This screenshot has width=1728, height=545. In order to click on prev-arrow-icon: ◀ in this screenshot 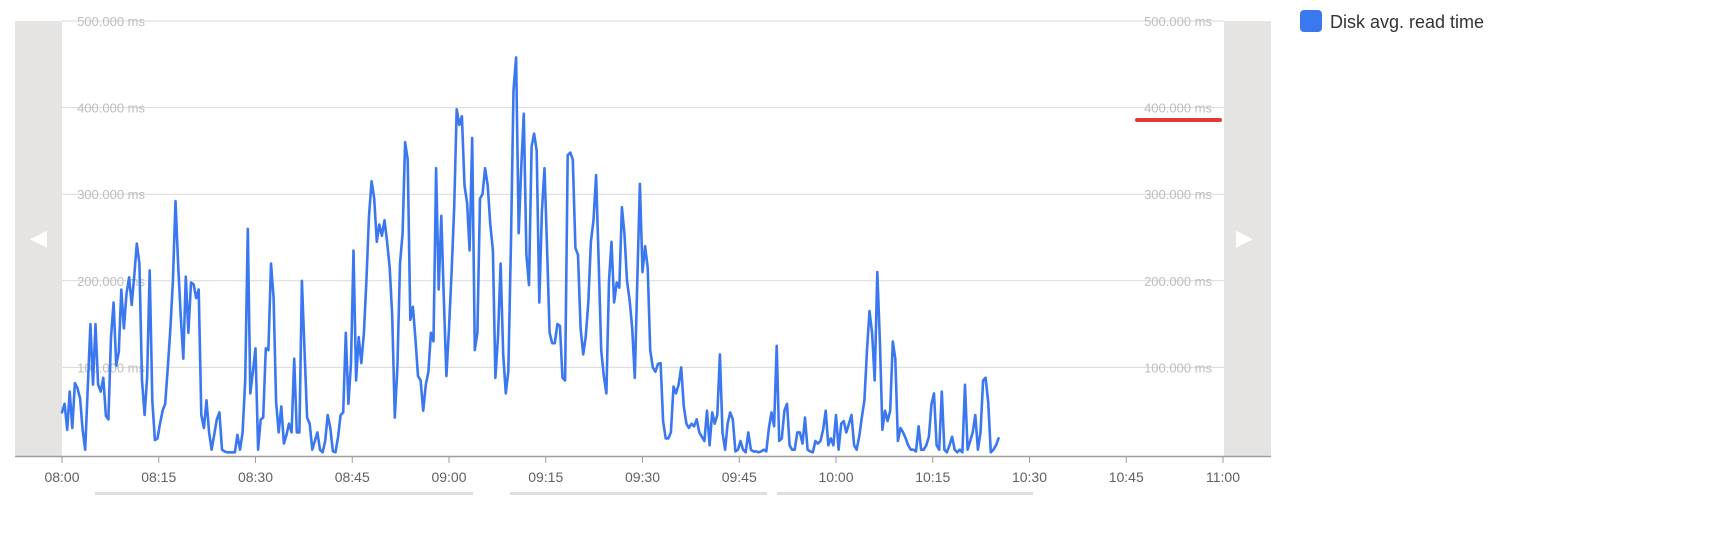, I will do `click(38, 237)`.